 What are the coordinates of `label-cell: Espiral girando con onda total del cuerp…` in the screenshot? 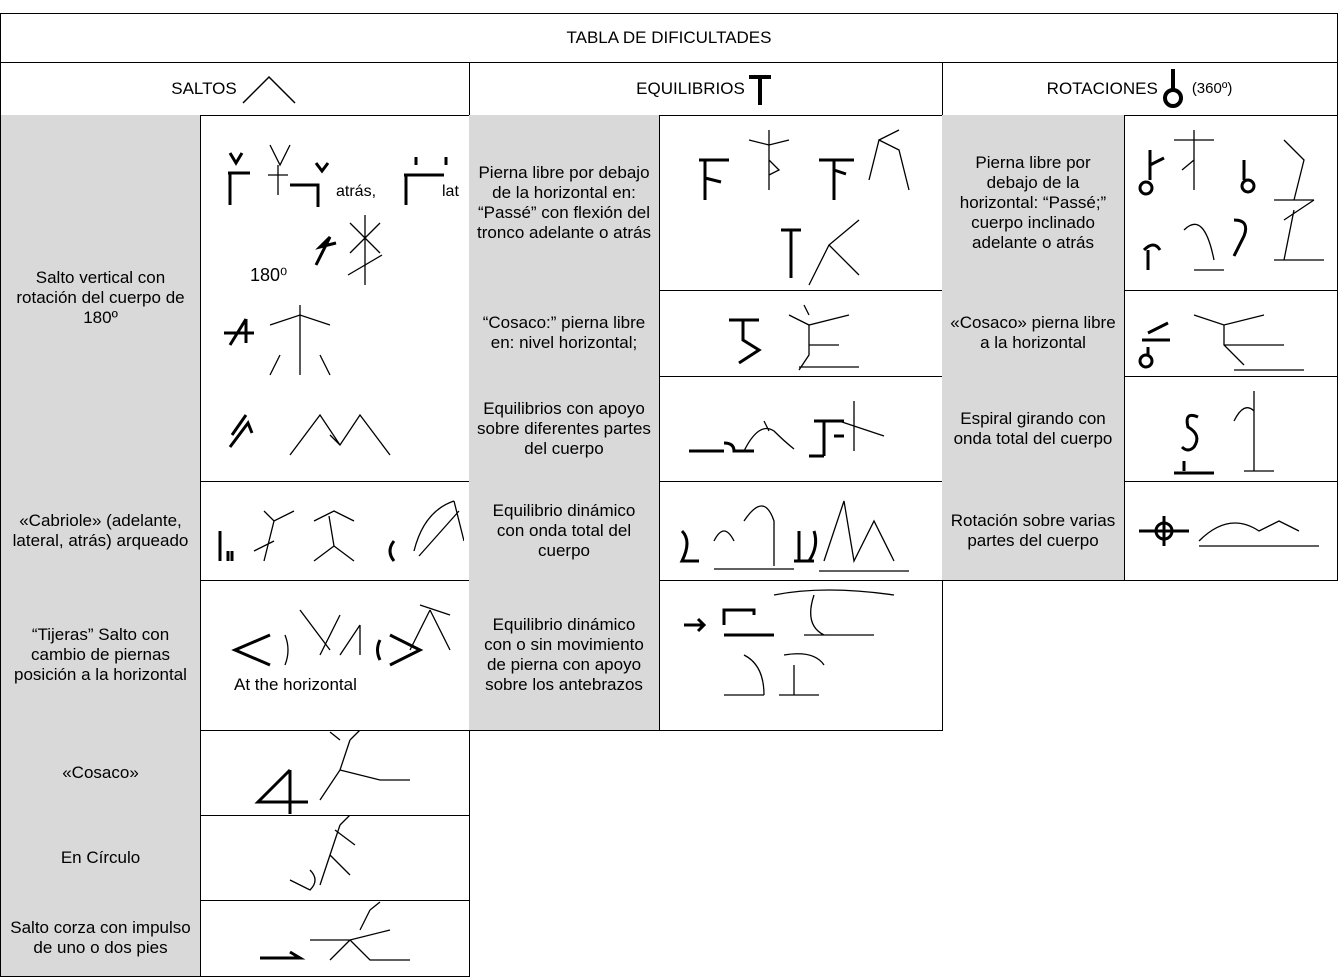 It's located at (1033, 429).